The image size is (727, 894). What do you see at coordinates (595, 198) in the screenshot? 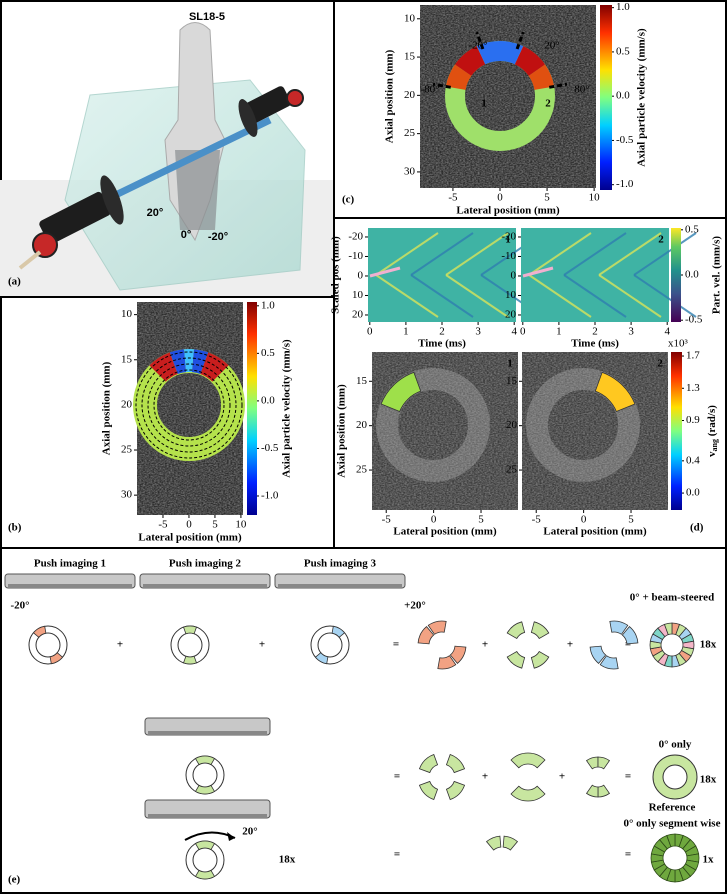
I see `x-tick-label: 10` at bounding box center [595, 198].